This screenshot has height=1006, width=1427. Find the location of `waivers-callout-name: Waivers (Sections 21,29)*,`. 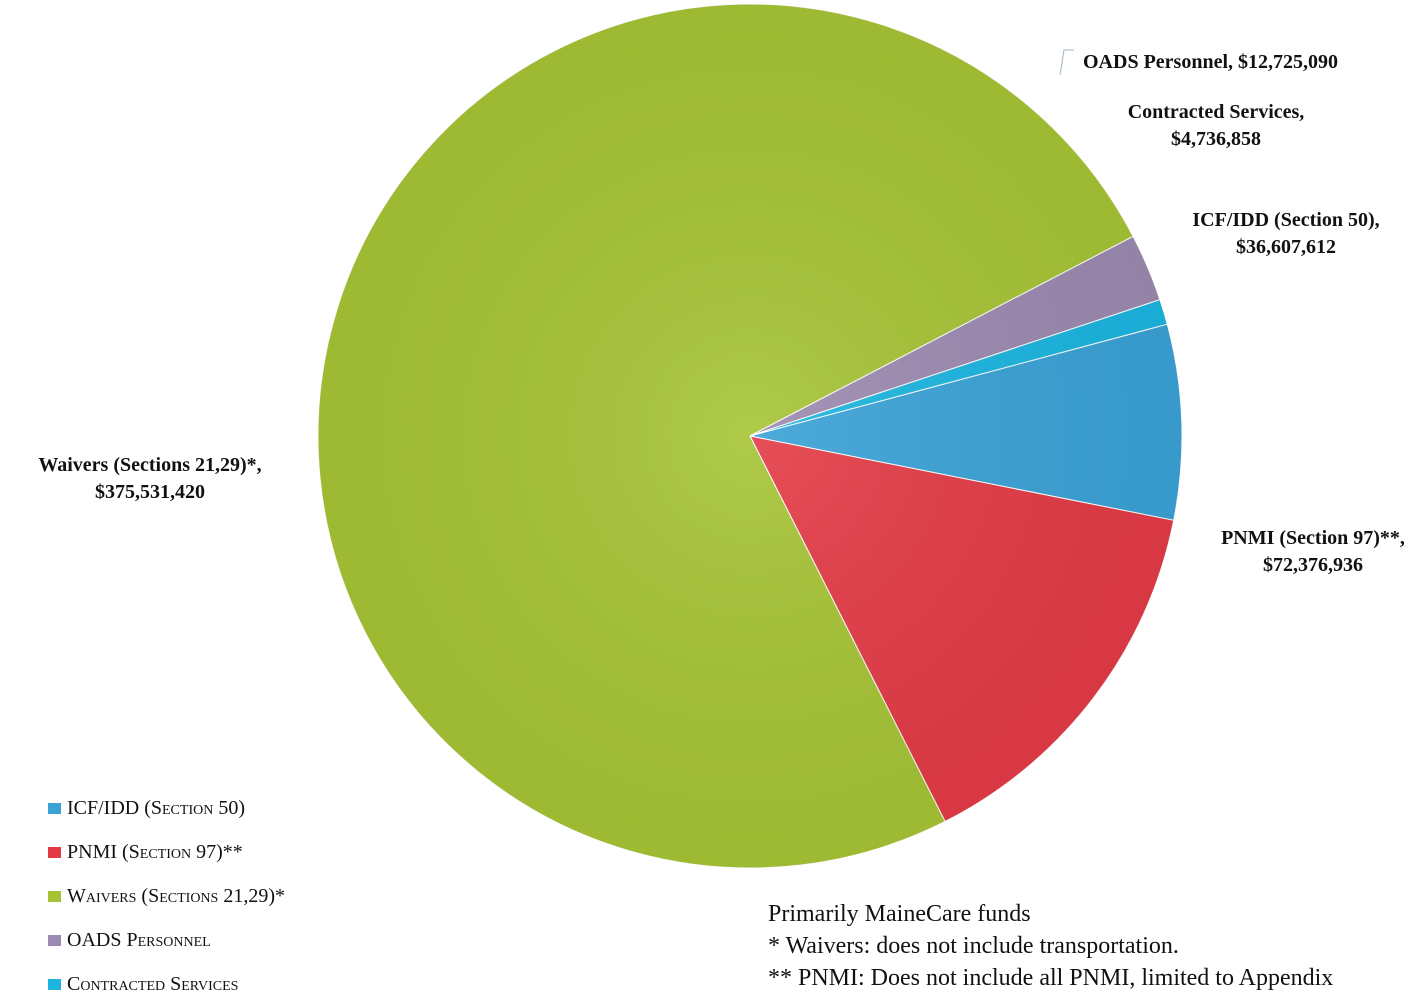

waivers-callout-name: Waivers (Sections 21,29)*, is located at coordinates (150, 465).